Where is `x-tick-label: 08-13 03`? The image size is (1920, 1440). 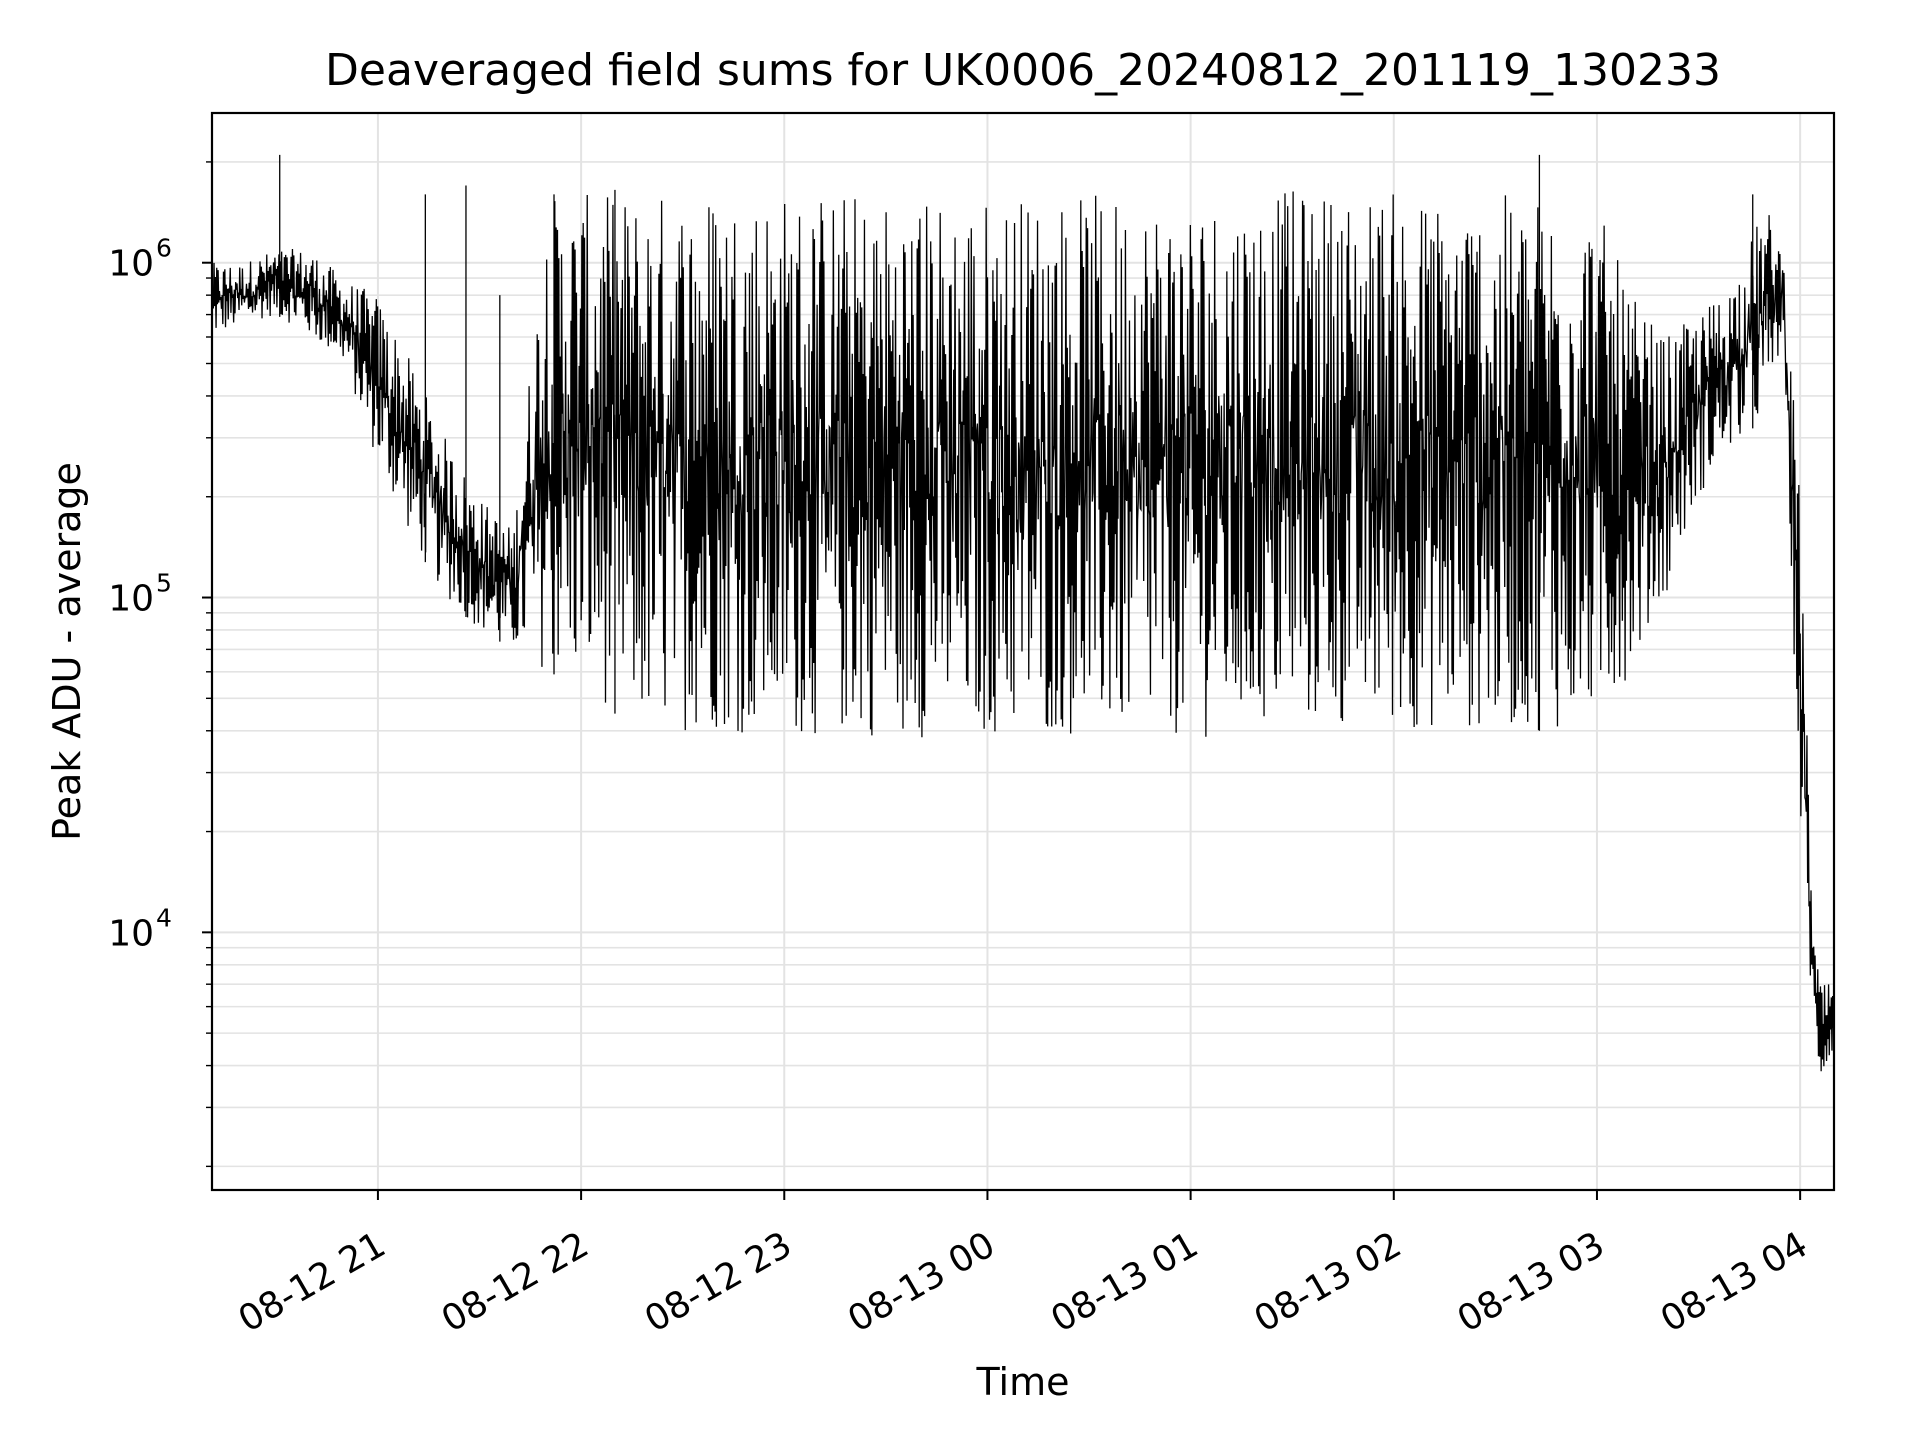 x-tick-label: 08-13 03 is located at coordinates (1531, 1282).